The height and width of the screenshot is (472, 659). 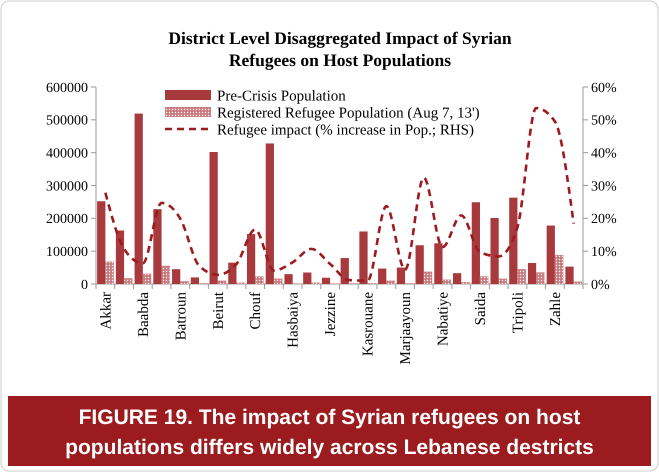 What do you see at coordinates (518, 313) in the screenshot?
I see `x-tick-label: Tripoli` at bounding box center [518, 313].